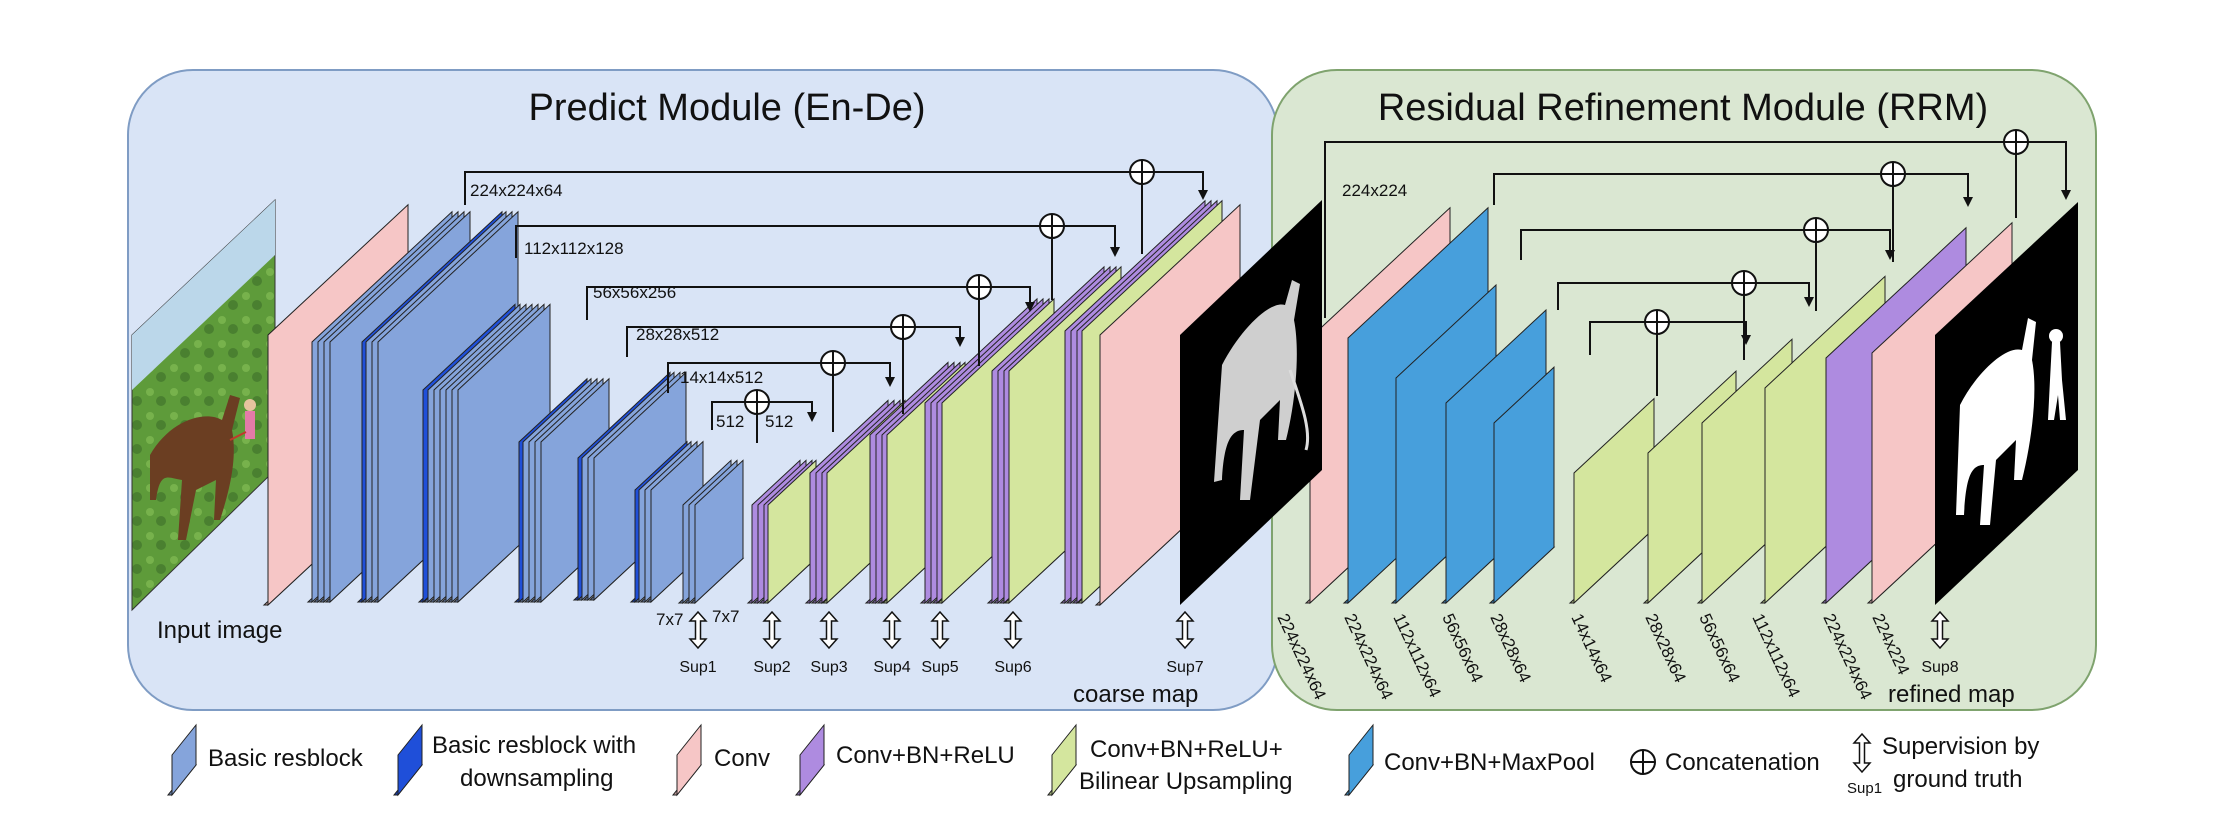 This screenshot has width=2220, height=838. I want to click on coarse-map-label: coarse map, so click(1135, 694).